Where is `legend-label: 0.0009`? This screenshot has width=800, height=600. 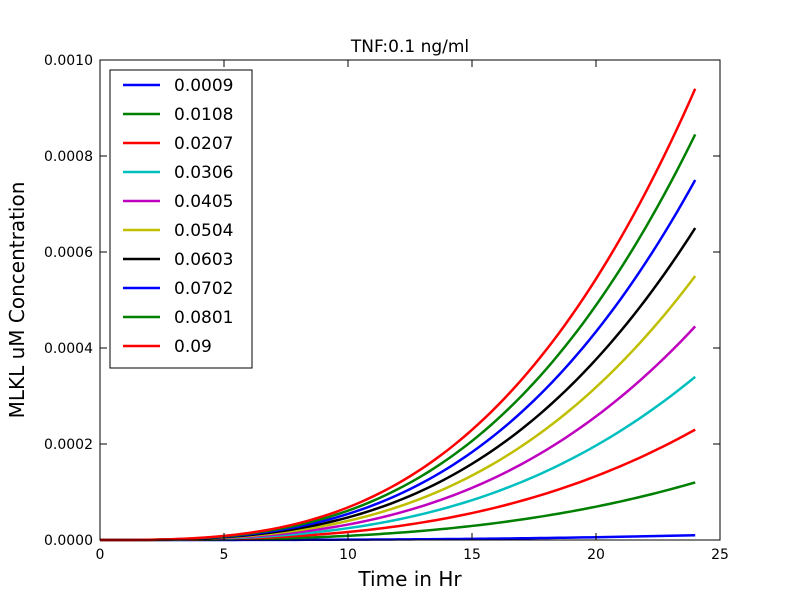
legend-label: 0.0009 is located at coordinates (203, 86).